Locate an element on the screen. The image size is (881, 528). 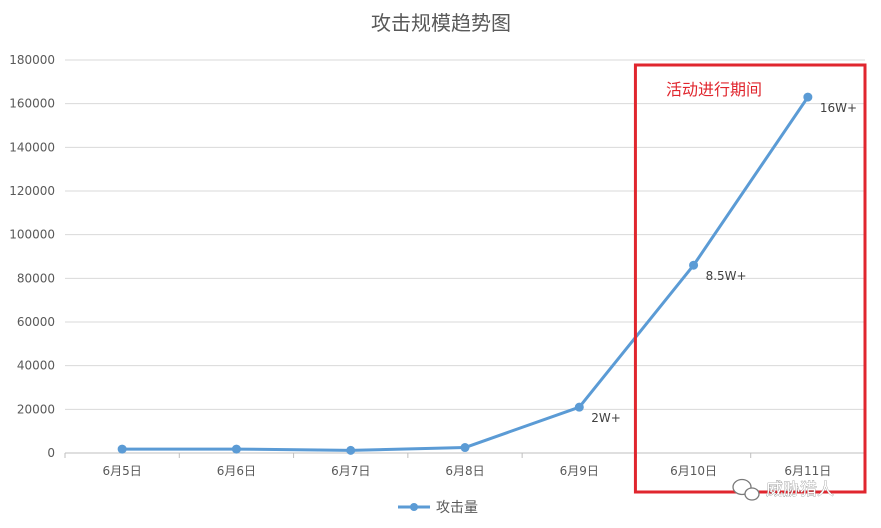
y-tick-label: 80000 is located at coordinates (36, 278).